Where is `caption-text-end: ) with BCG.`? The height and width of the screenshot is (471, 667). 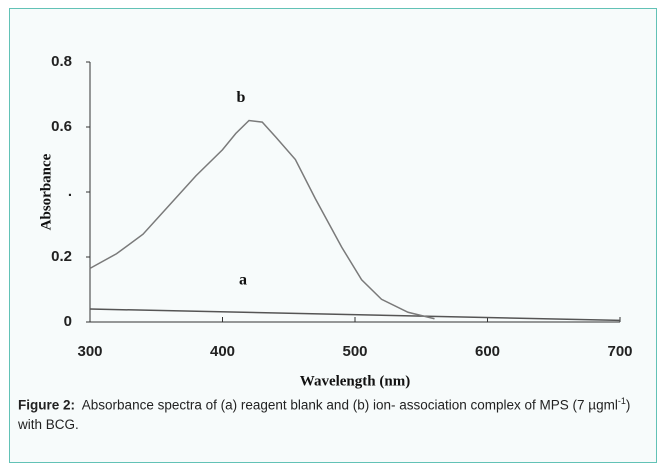 caption-text-end: ) with BCG. is located at coordinates (324, 414).